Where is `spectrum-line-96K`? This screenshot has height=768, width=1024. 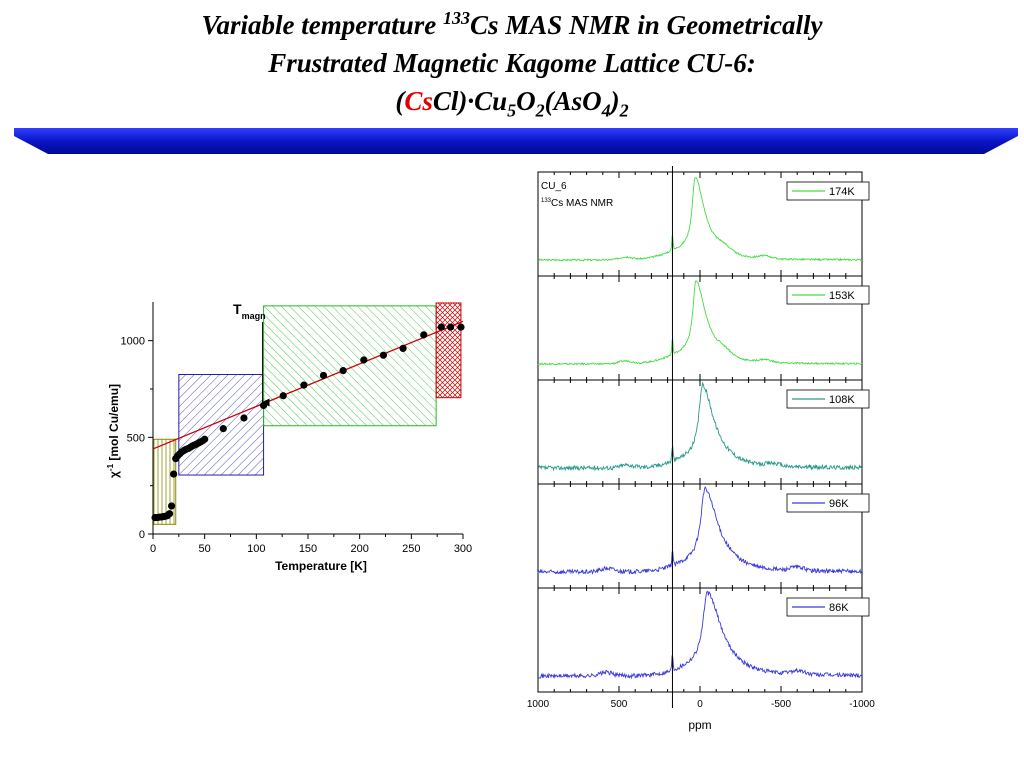 spectrum-line-96K is located at coordinates (700, 530).